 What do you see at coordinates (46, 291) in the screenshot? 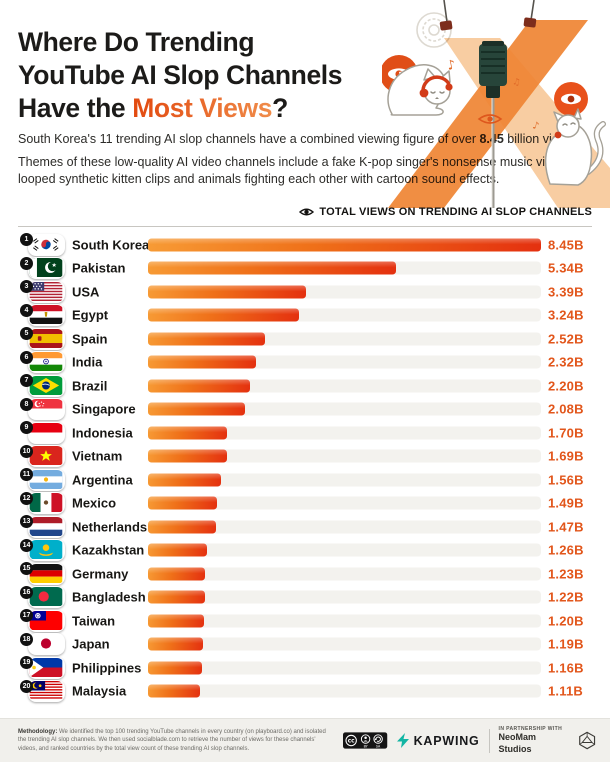
I see `flag-us-icon` at bounding box center [46, 291].